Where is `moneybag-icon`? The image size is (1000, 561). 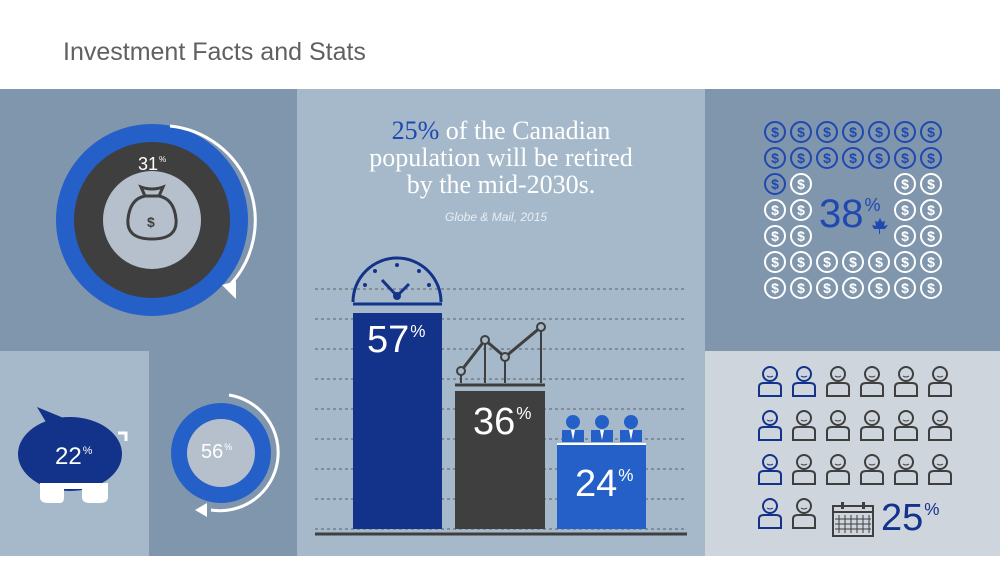
moneybag-icon is located at coordinates (152, 212).